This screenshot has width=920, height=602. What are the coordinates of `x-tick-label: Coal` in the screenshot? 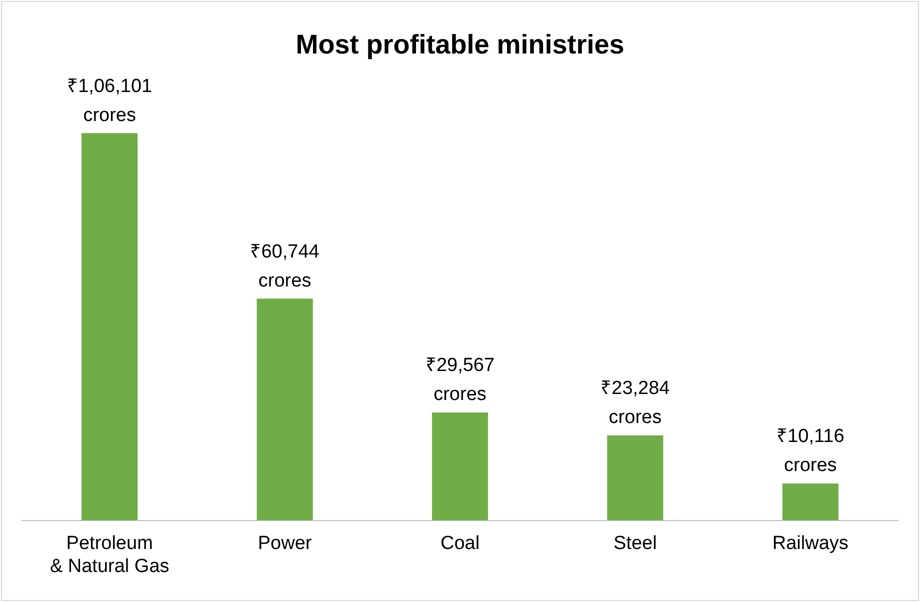 It's located at (460, 543).